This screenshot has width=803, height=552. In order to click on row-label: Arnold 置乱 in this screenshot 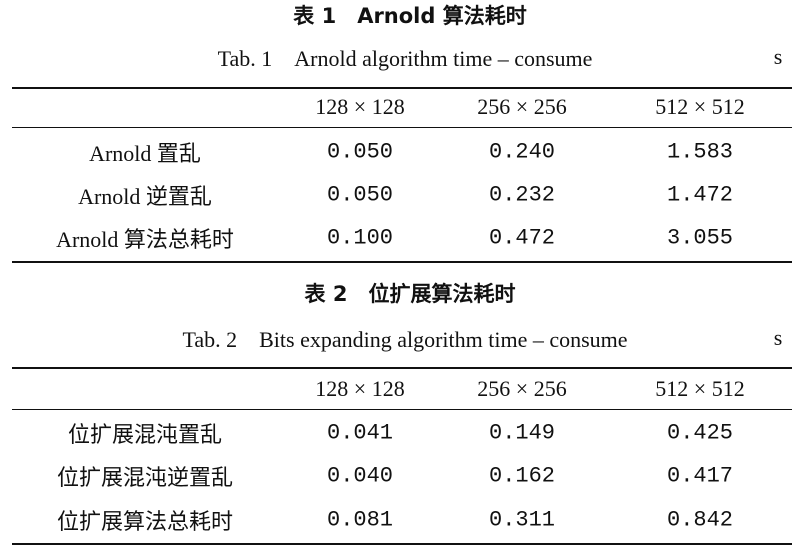, I will do `click(145, 153)`.